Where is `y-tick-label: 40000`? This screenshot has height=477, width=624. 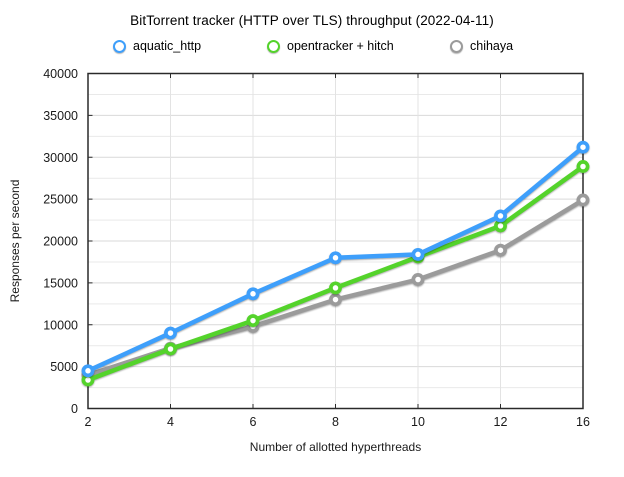
y-tick-label: 40000 is located at coordinates (60, 74).